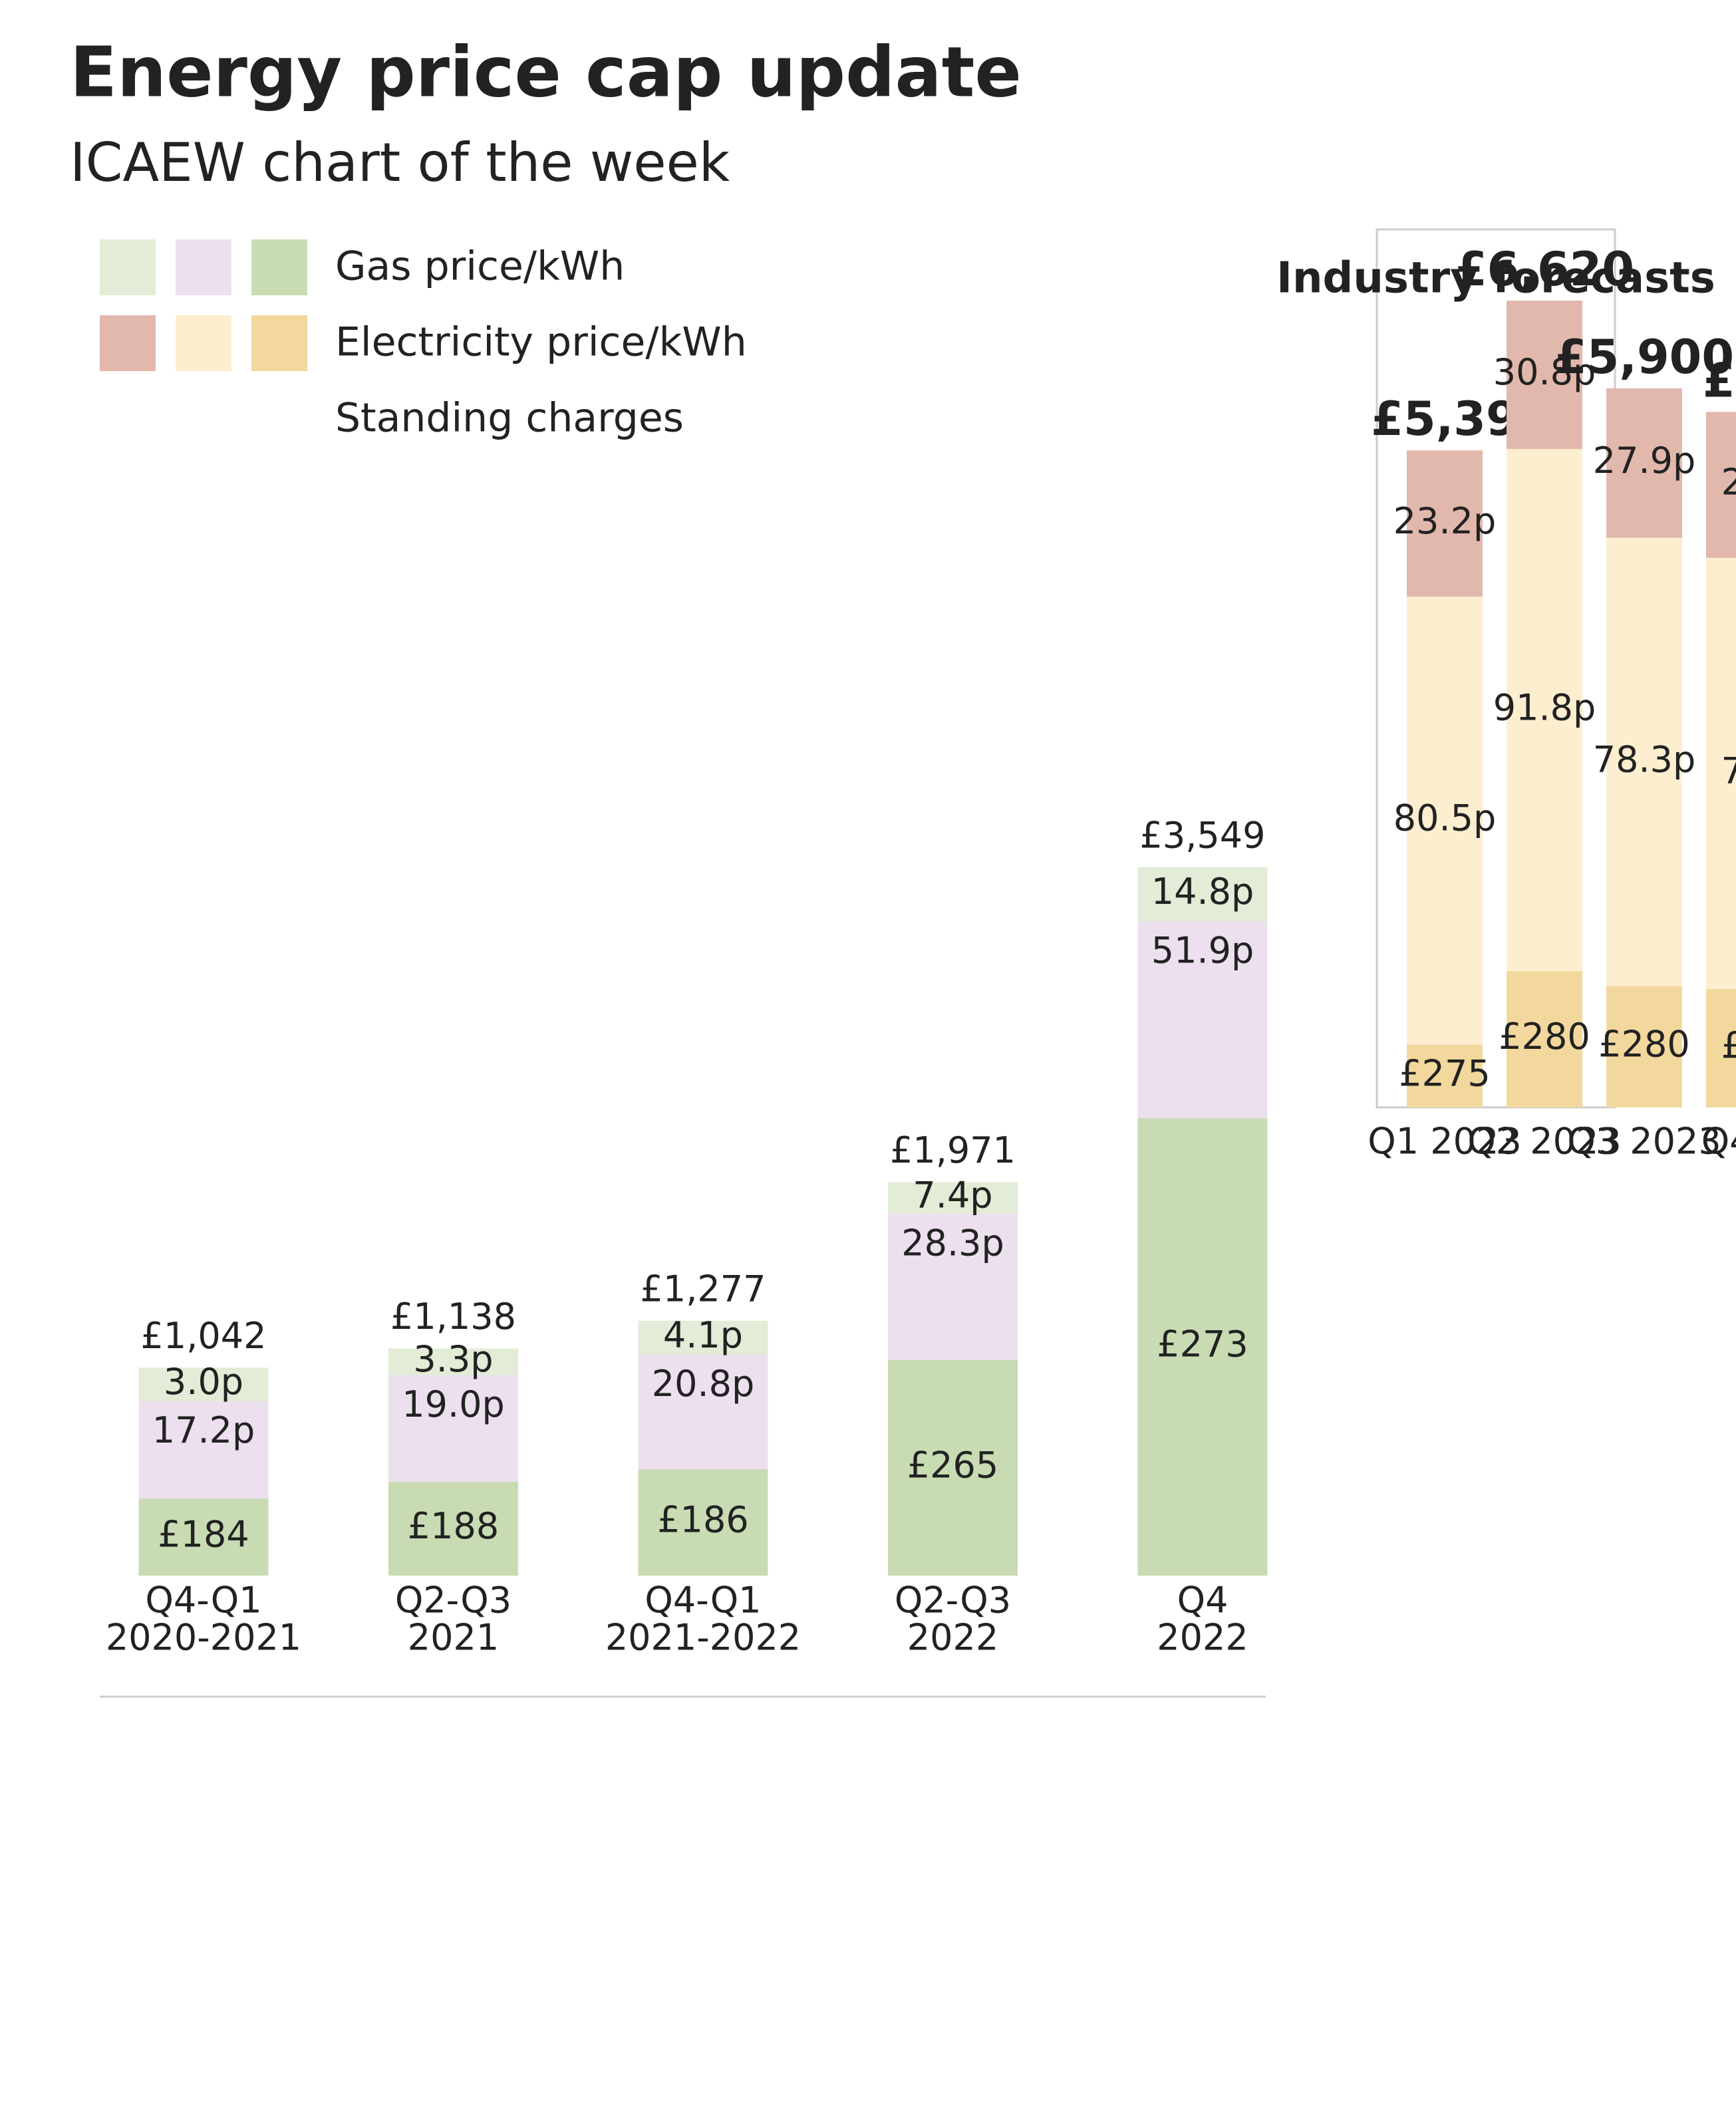 Image resolution: width=1736 pixels, height=2115 pixels. I want to click on segment-label: £273, so click(1202, 1344).